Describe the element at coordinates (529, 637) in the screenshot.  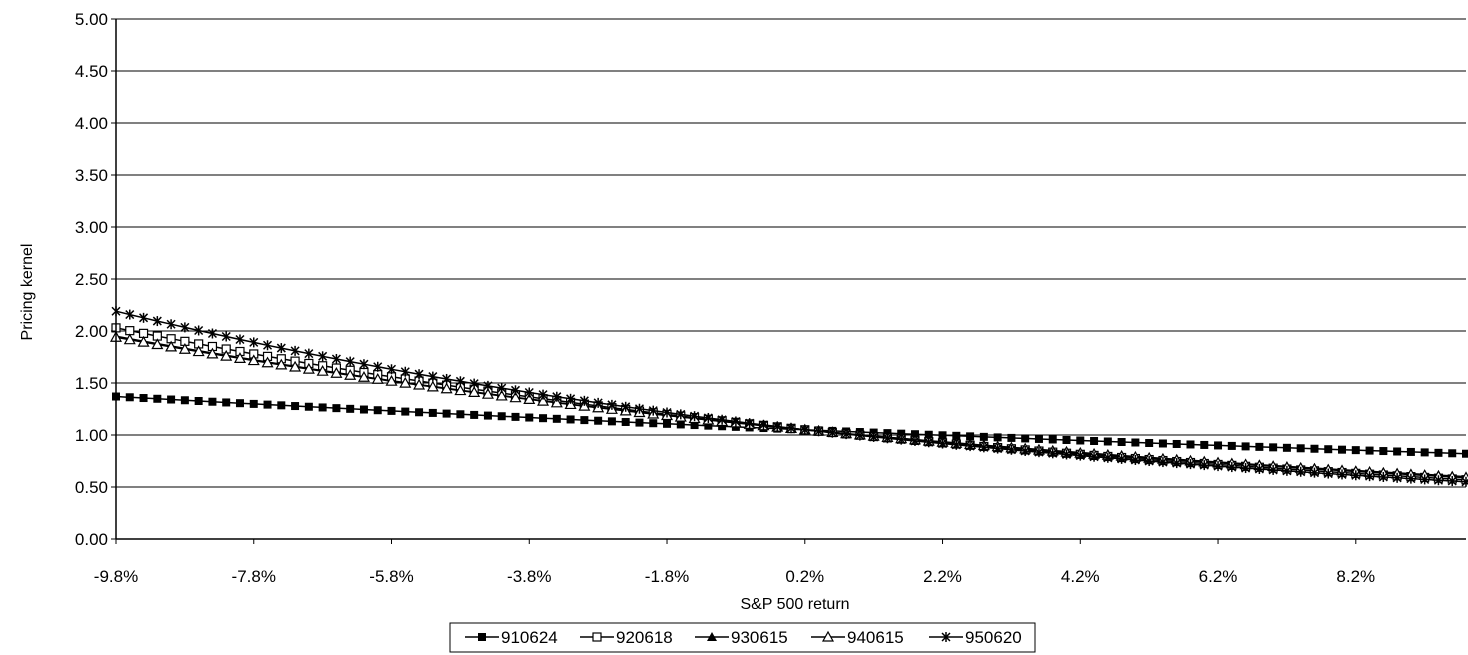
I see `legend-label: 910624` at that location.